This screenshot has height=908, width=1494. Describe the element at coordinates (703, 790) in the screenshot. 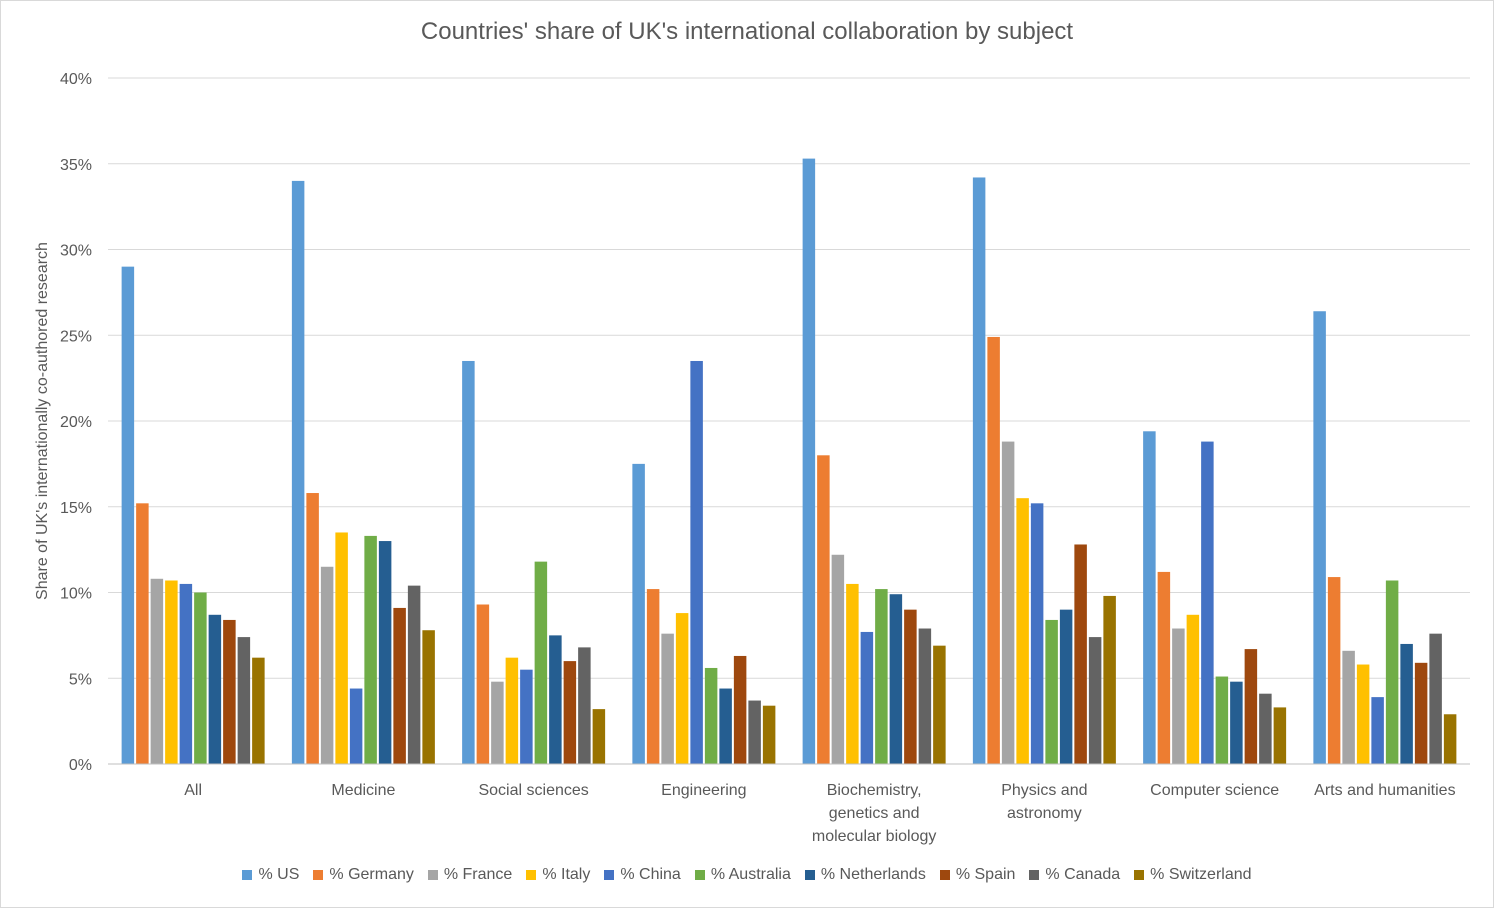

I see `x-category-label: Engineering` at that location.